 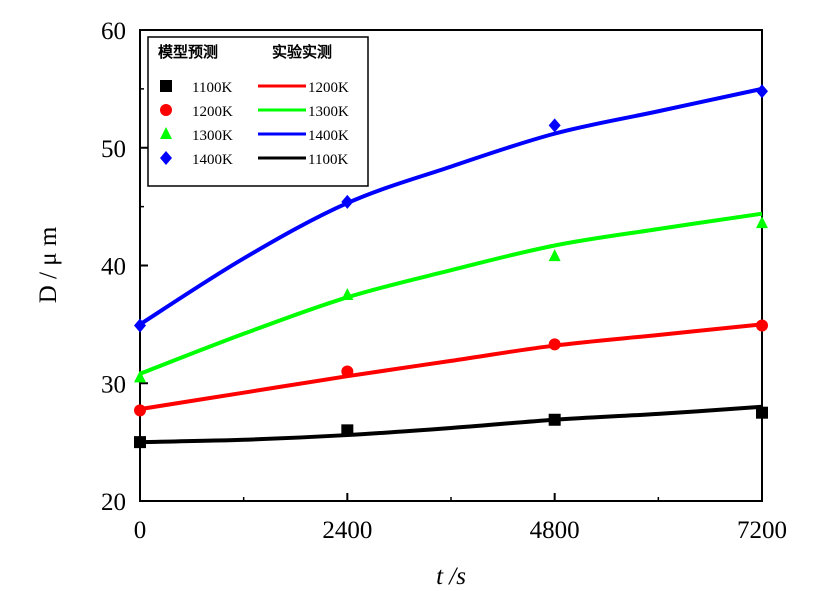 I want to click on x-tick-label: 4800, so click(x=555, y=530).